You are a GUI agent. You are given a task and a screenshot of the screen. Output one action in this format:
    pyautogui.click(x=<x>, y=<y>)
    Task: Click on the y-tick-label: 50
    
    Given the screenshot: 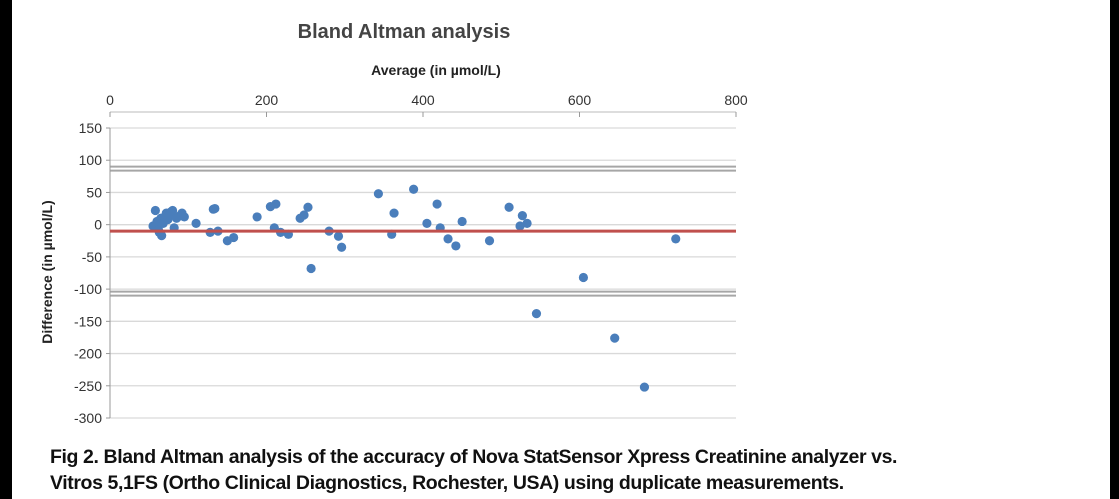 What is the action you would take?
    pyautogui.click(x=94, y=192)
    